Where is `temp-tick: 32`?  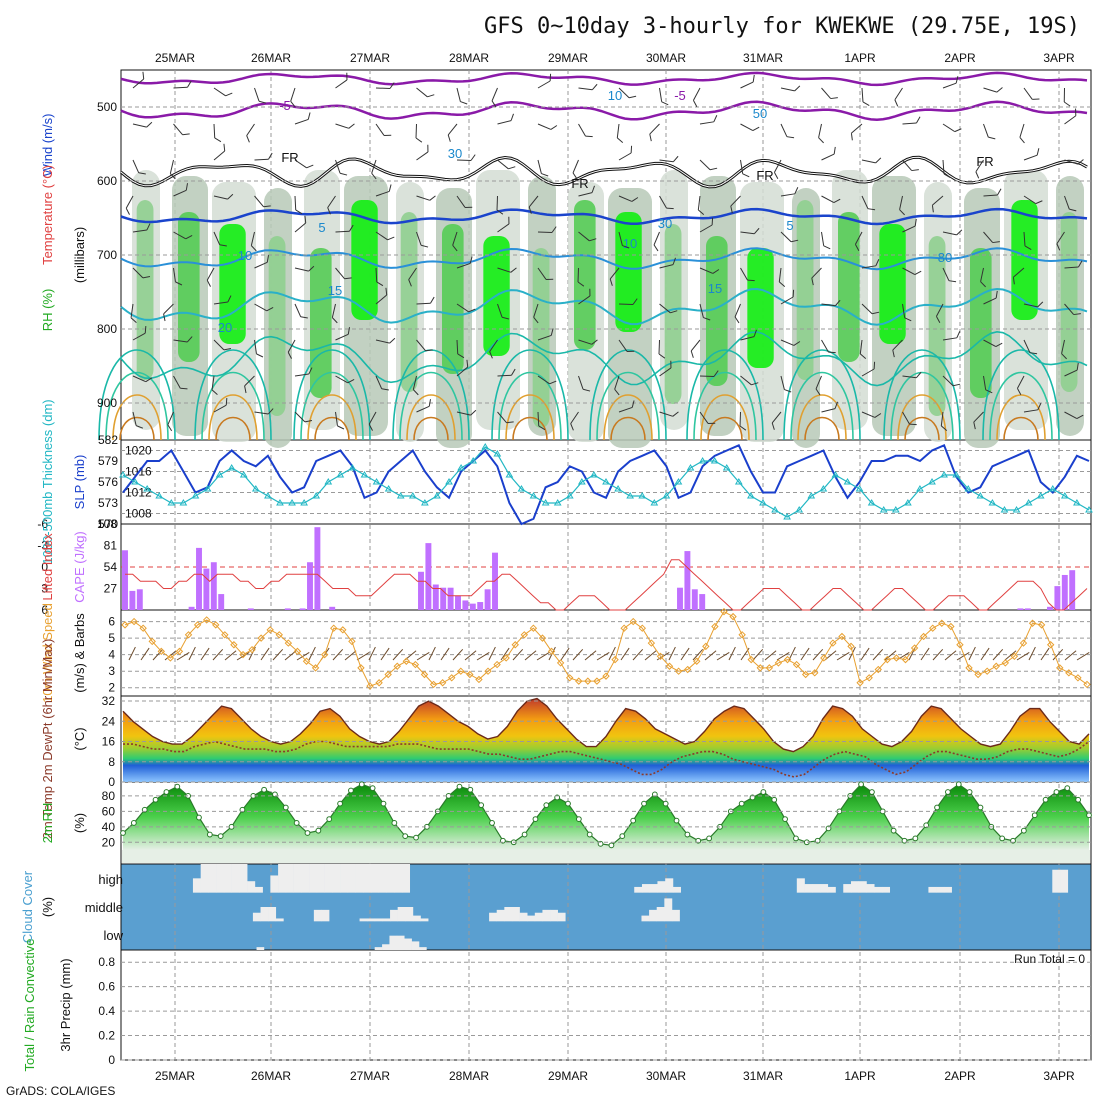 temp-tick: 32 is located at coordinates (109, 701).